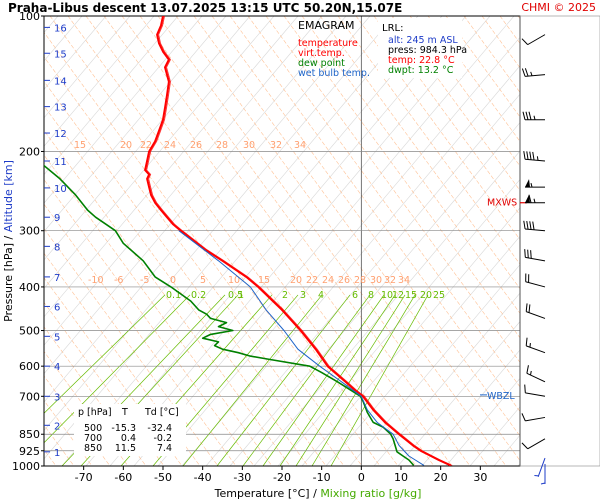  I want to click on legend-wet-bulb: wet bulb temp., so click(334, 73).